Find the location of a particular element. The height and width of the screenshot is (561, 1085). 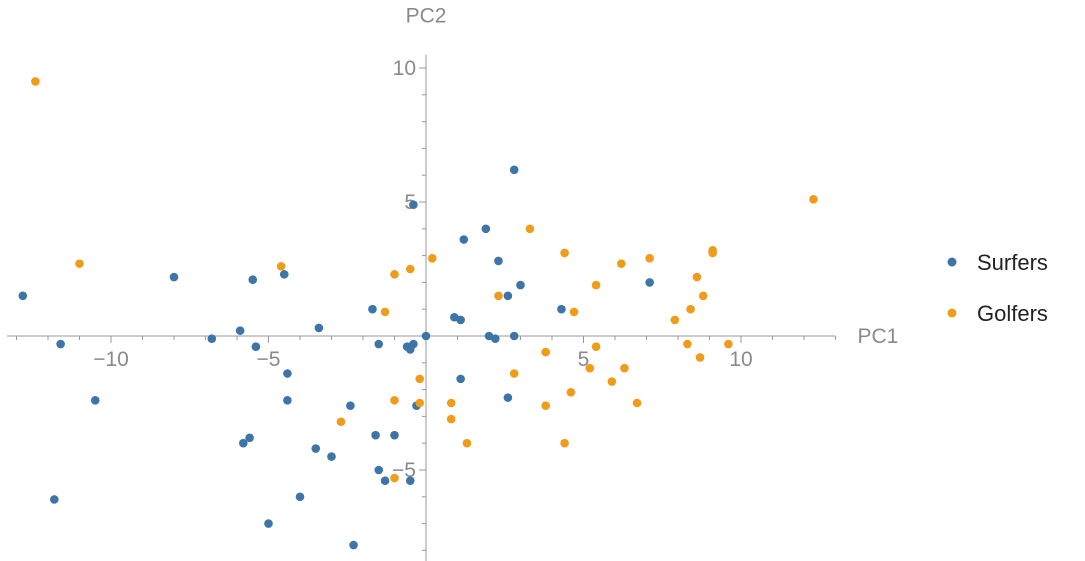

x-tick-label: −5 is located at coordinates (269, 359).